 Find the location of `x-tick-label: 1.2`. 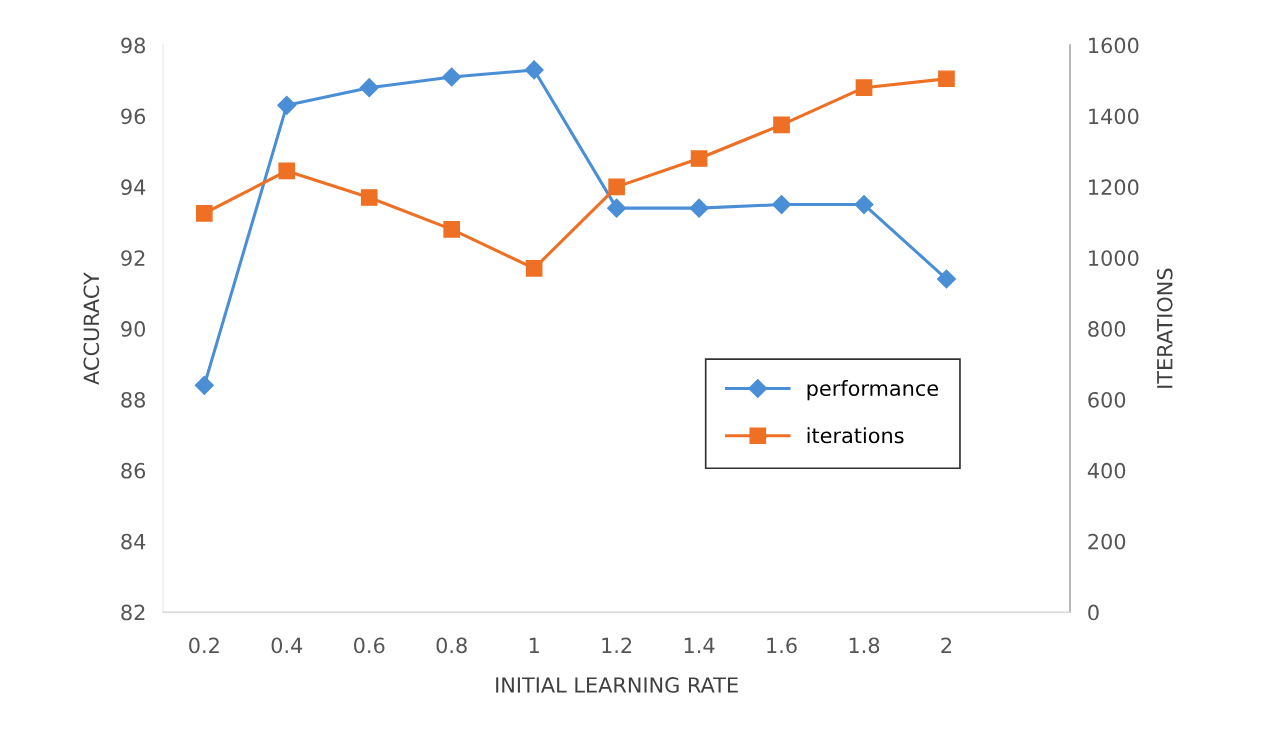

x-tick-label: 1.2 is located at coordinates (617, 645).